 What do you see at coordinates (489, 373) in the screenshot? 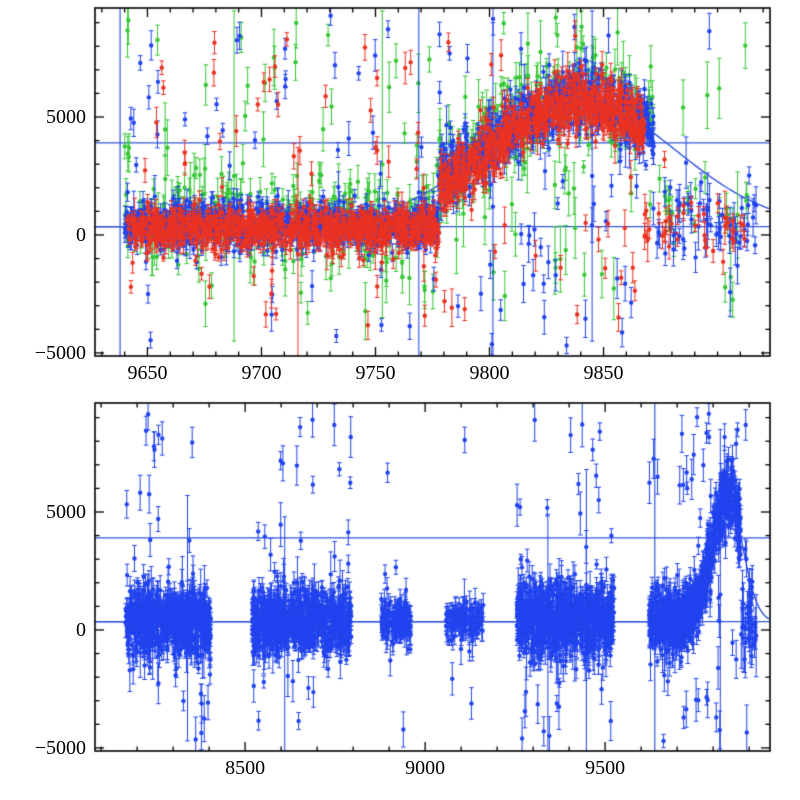
I see `x-tick-label: 9800` at bounding box center [489, 373].